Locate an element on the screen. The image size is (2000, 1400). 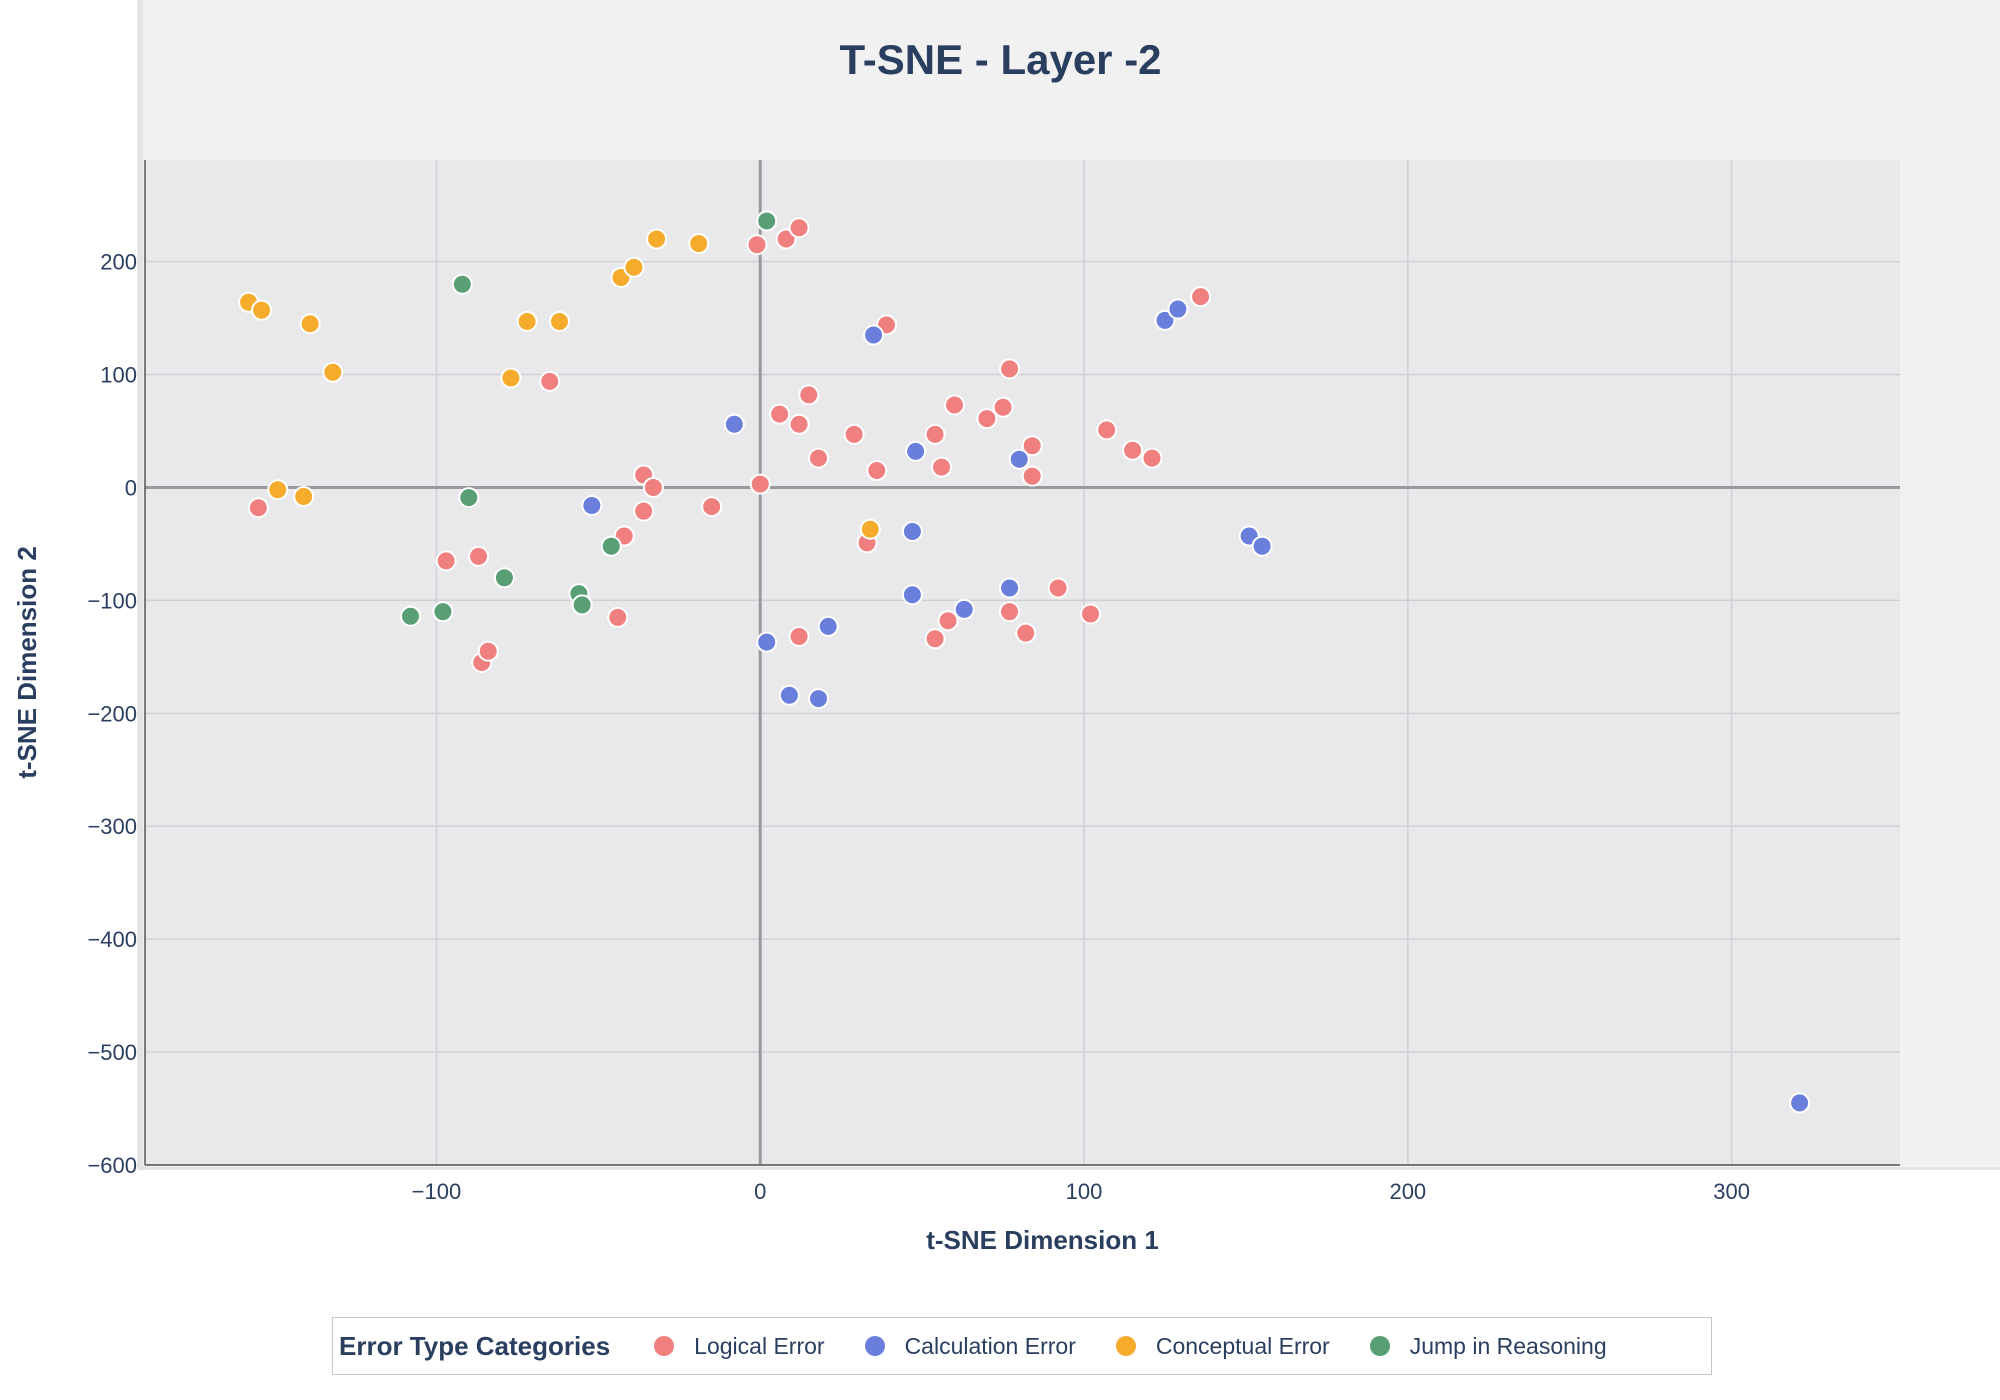
legend-item-conceptual-error: Conceptual Error is located at coordinates (1222, 1346).